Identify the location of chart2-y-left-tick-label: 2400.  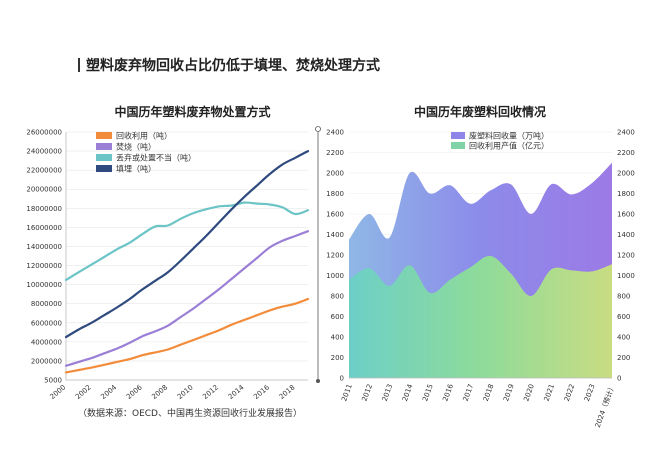
(335, 133).